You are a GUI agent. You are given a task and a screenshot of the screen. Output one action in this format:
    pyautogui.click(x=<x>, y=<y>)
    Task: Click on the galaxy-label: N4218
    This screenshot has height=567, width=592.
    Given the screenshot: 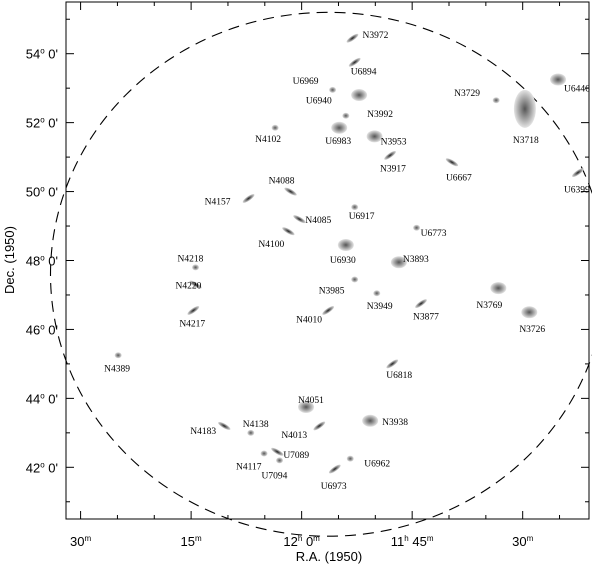 What is the action you would take?
    pyautogui.click(x=191, y=259)
    